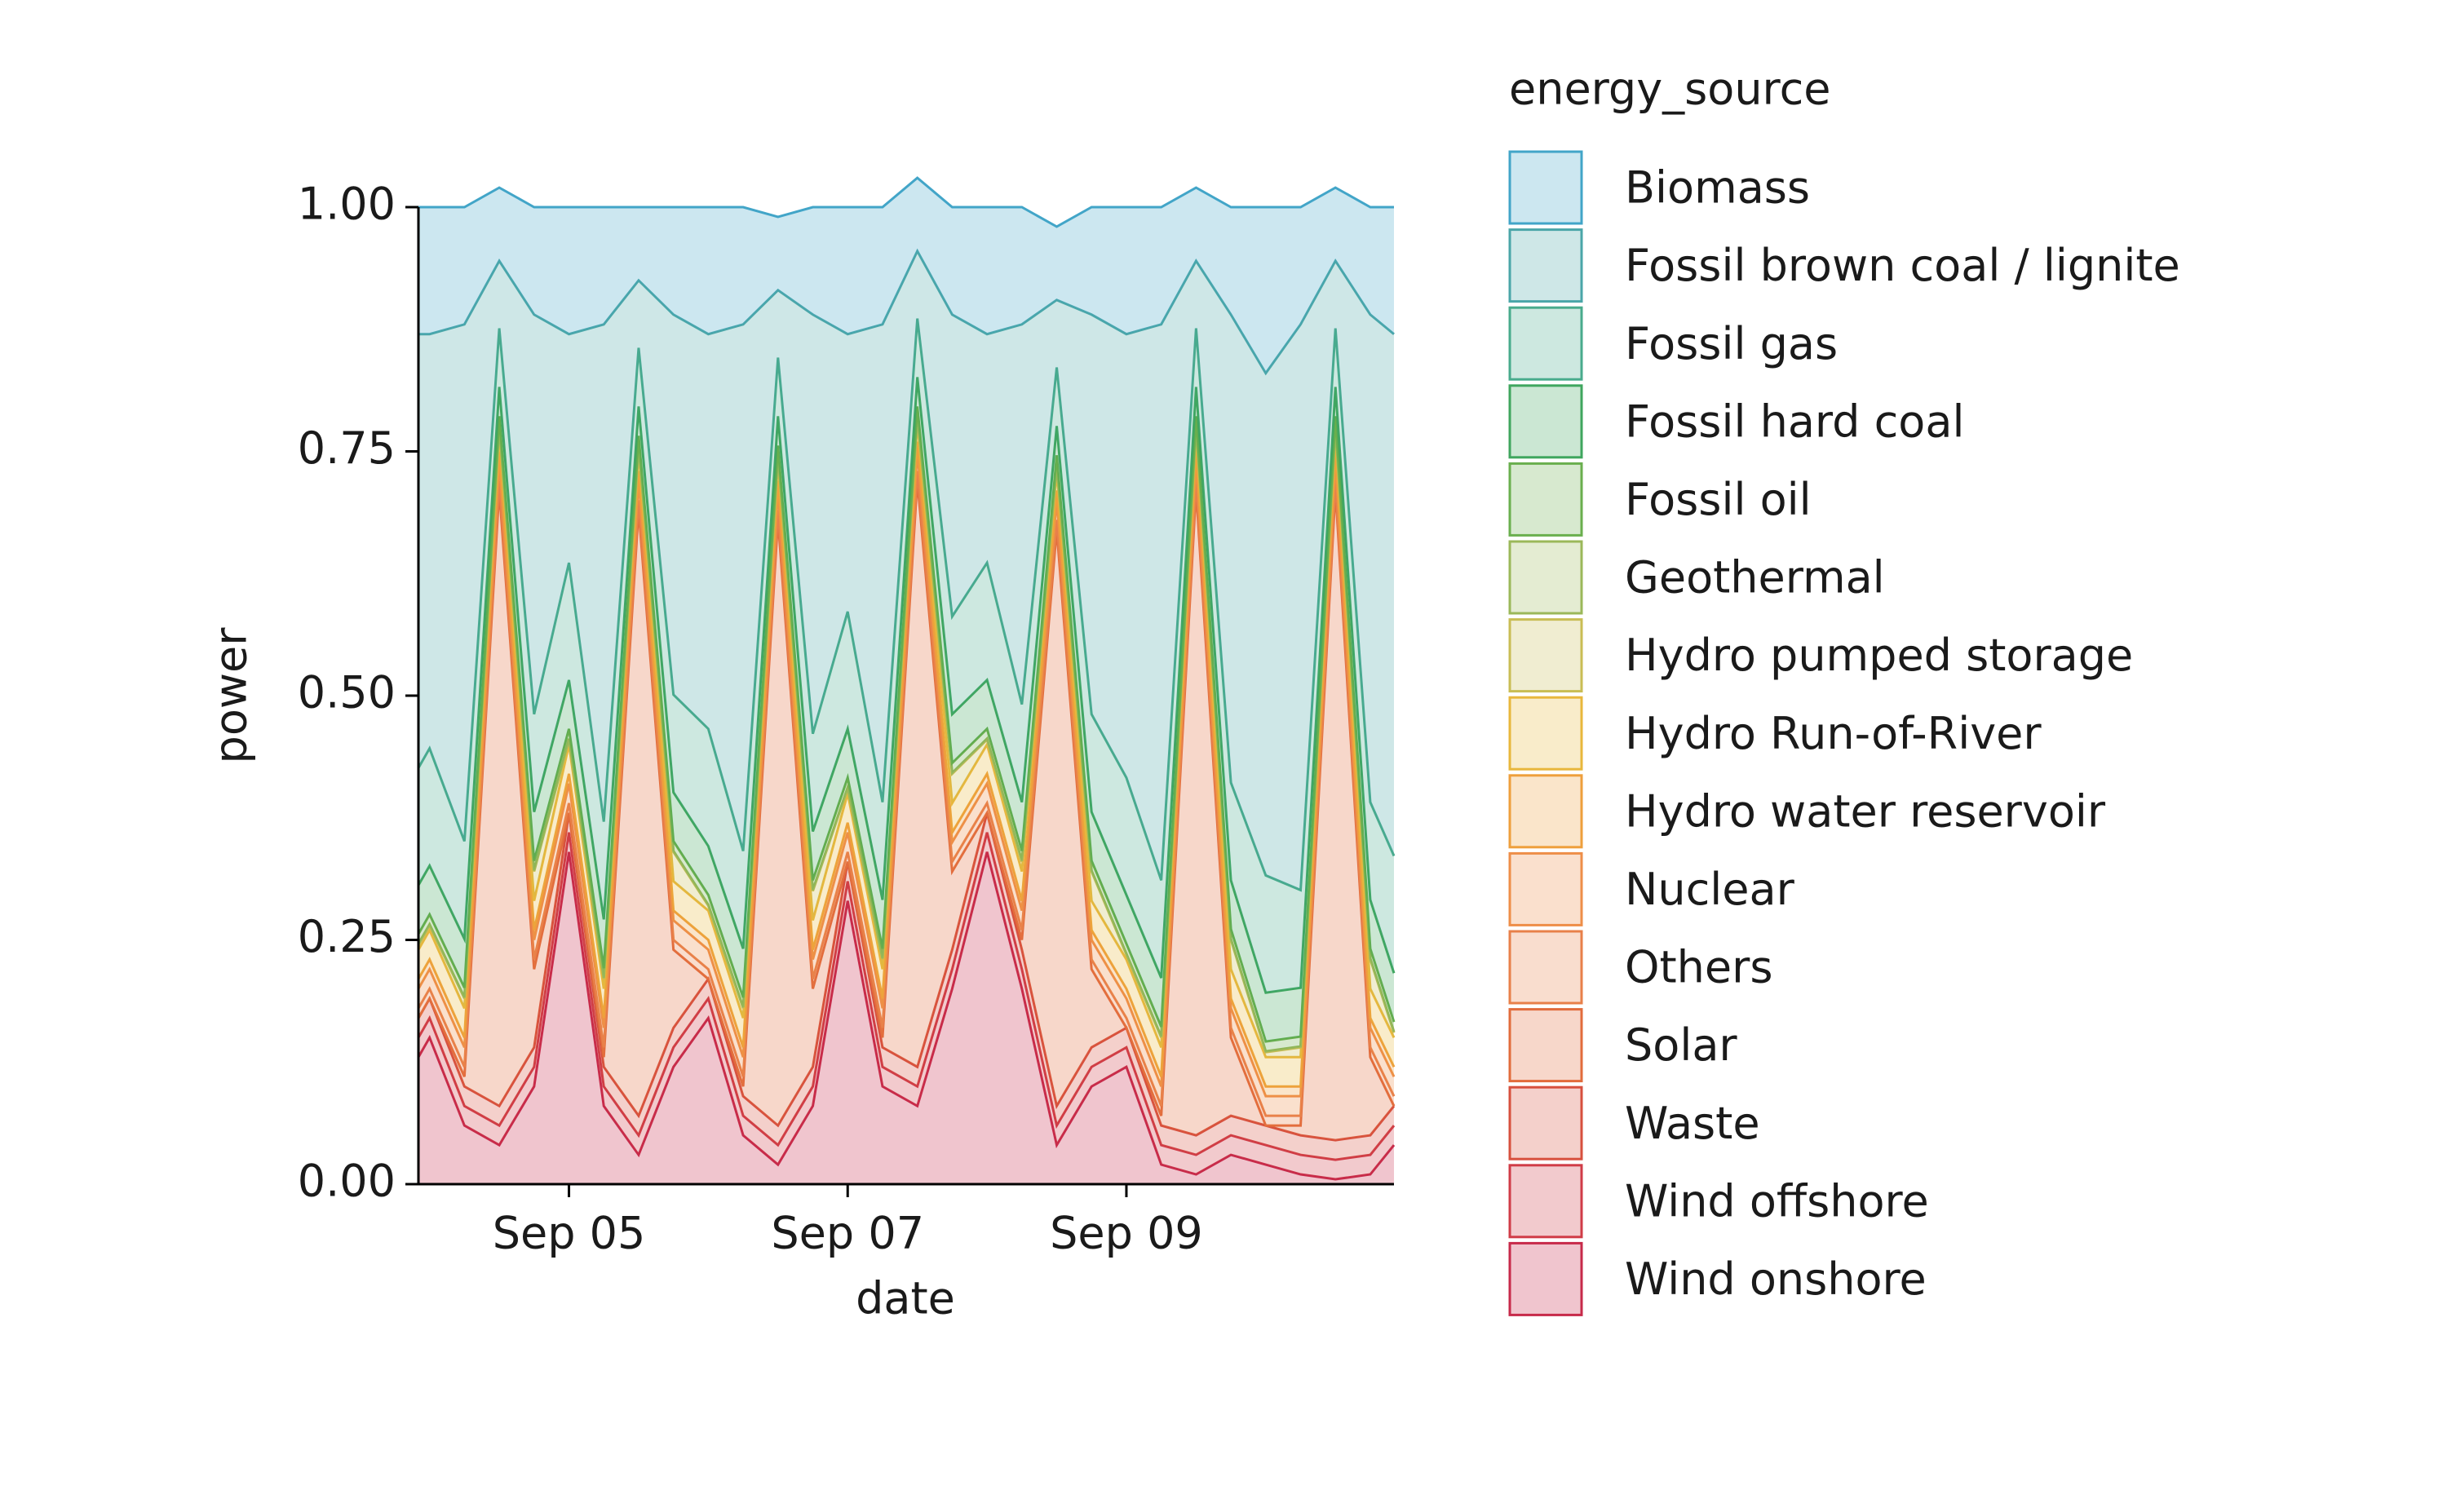 This screenshot has height=1512, width=2447. Describe the element at coordinates (569, 1233) in the screenshot. I see `x-tick-label: Sep 05` at that location.